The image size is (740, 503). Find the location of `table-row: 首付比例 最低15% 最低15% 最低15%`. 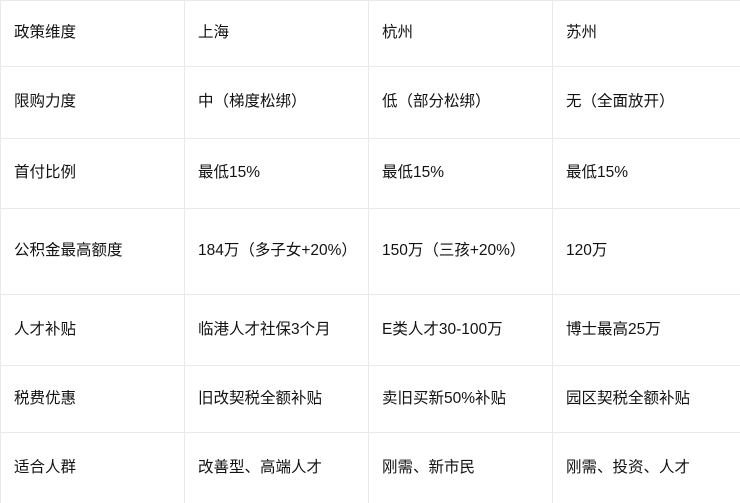

table-row: 首付比例 最低15% 最低15% 最低15% is located at coordinates (370, 174).